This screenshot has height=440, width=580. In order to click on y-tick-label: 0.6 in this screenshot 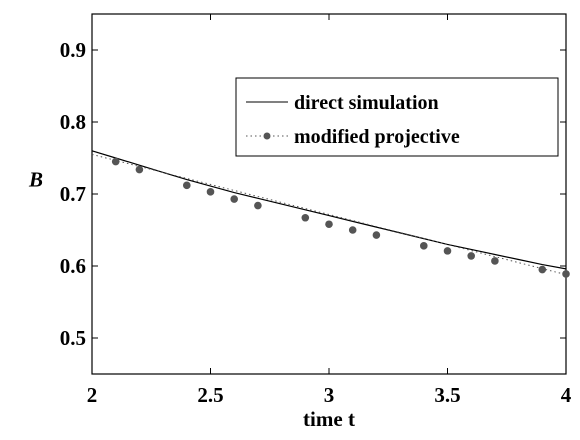, I will do `click(73, 266)`.